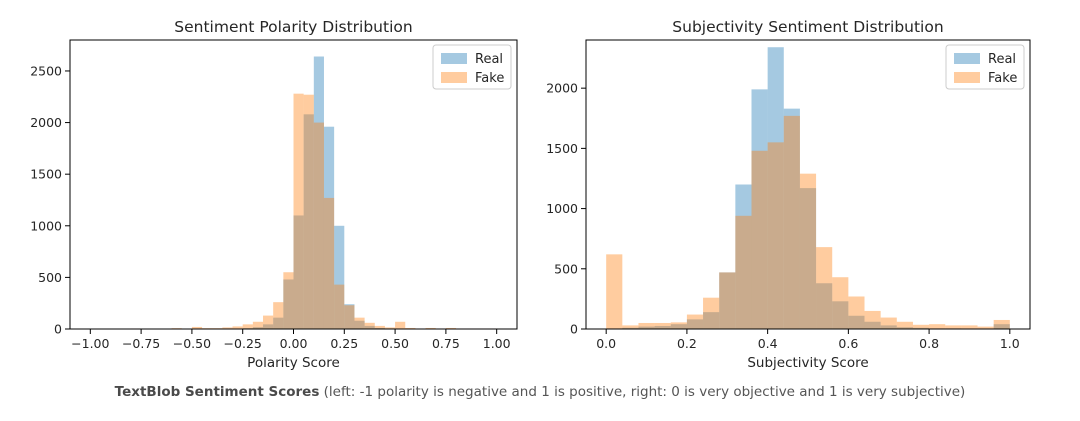 The width and height of the screenshot is (1080, 421). I want to click on subjectivity-xtick-label: 0.0, so click(606, 343).